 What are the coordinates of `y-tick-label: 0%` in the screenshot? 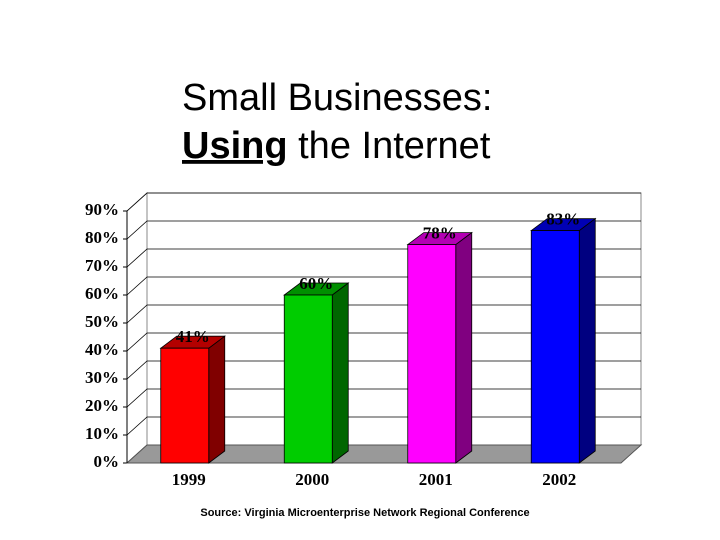 It's located at (107, 461).